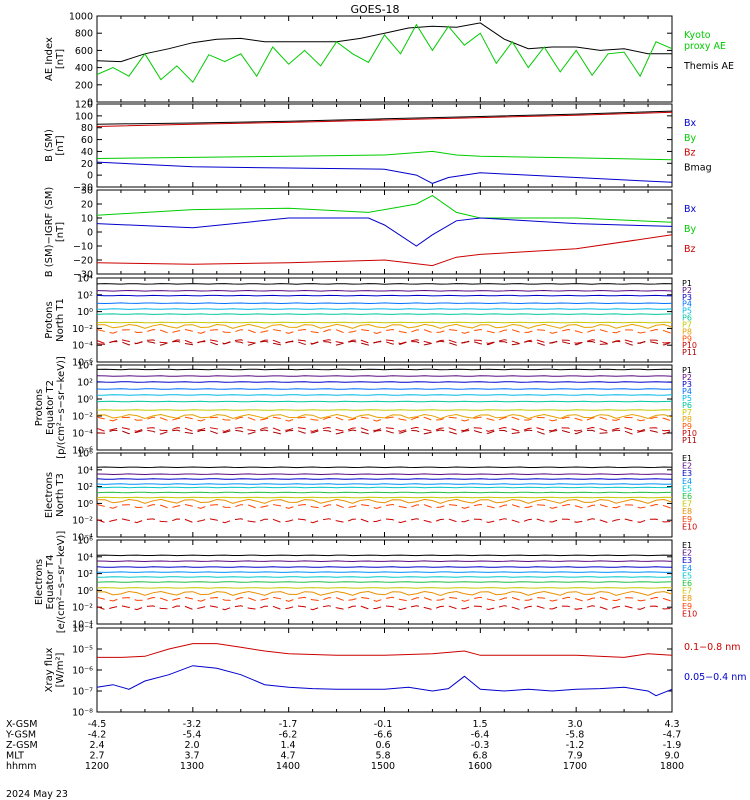  Describe the element at coordinates (672, 766) in the screenshot. I see `x-row-value: 1800` at that location.